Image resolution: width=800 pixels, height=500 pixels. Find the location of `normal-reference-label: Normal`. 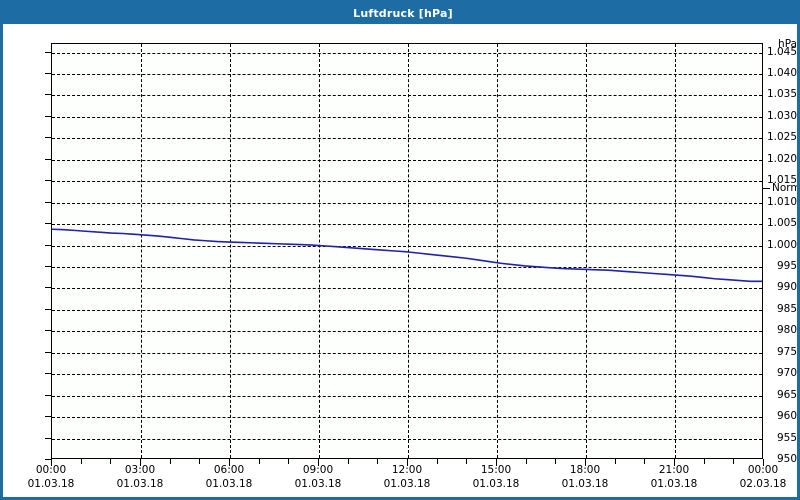

normal-reference-label: Normal is located at coordinates (786, 187).